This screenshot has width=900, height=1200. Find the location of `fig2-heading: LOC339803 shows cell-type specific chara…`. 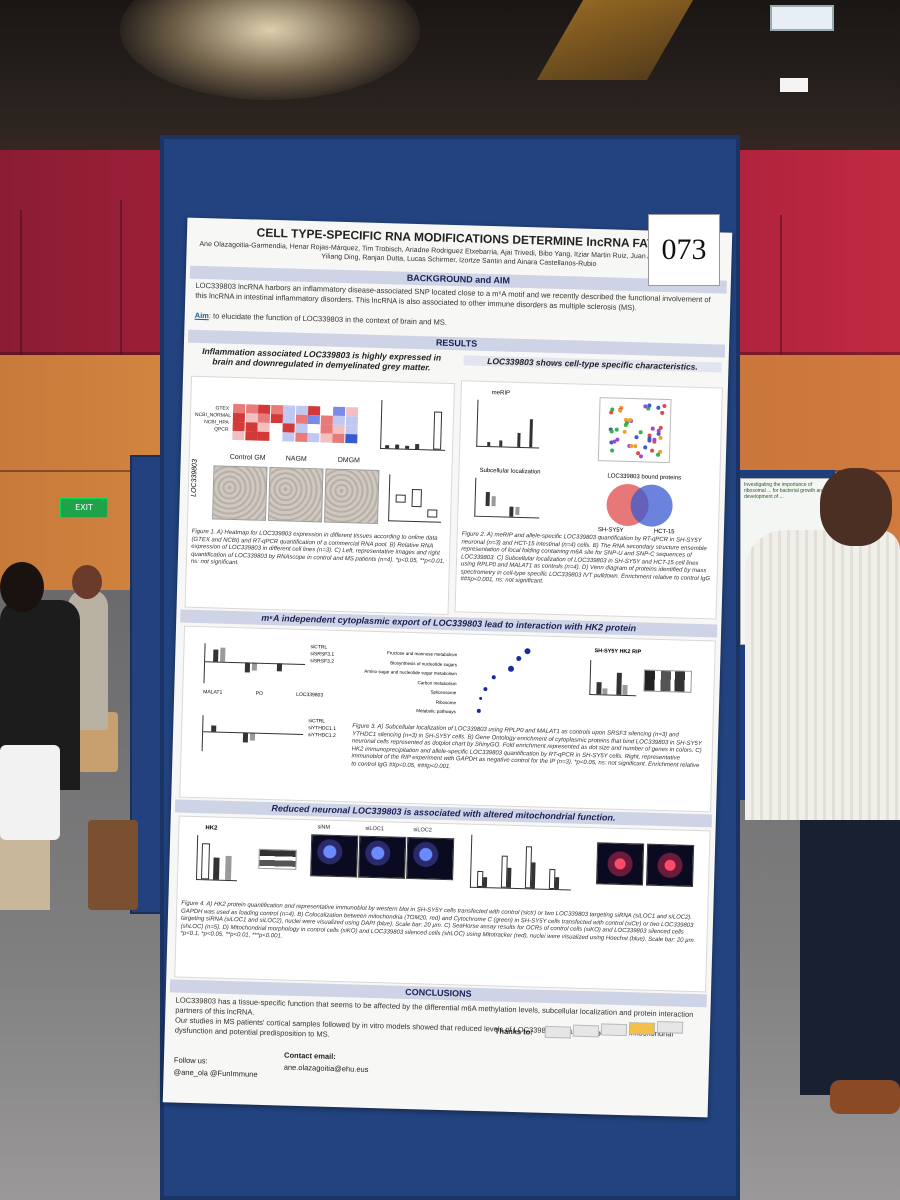

fig2-heading: LOC339803 shows cell-type specific chara… is located at coordinates (592, 364).